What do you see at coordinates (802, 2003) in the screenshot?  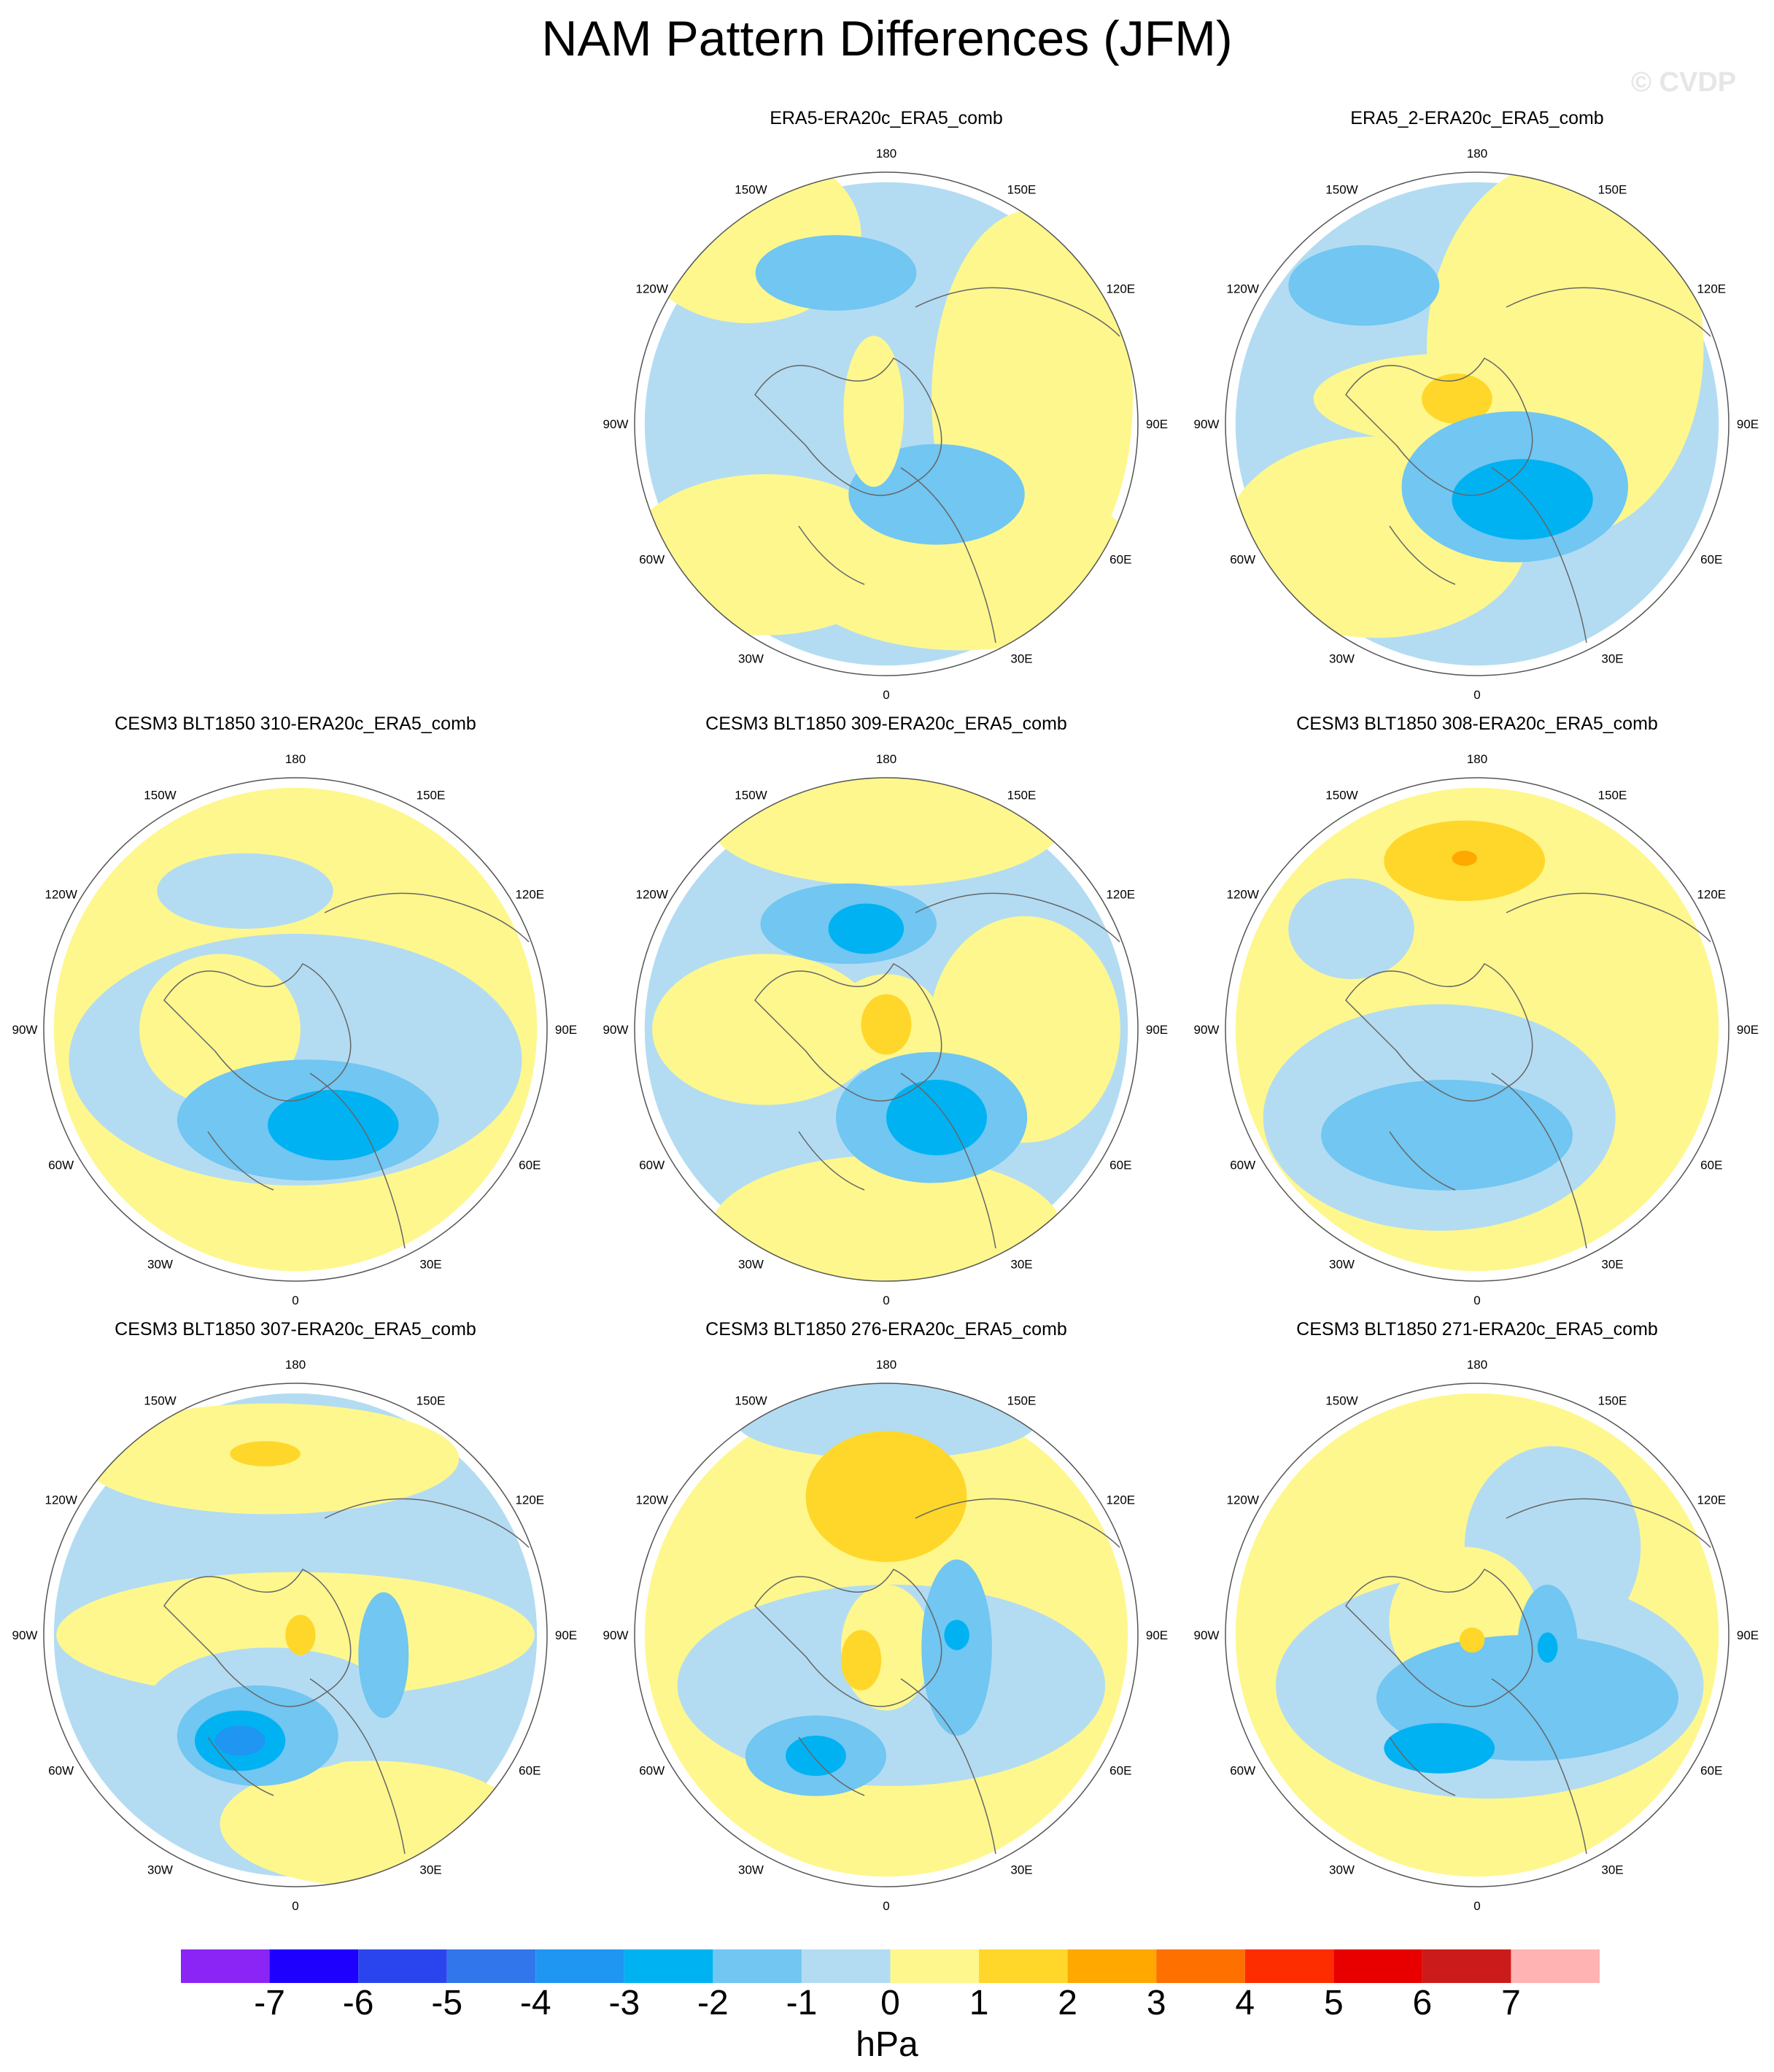 I see `colorbar-tick-label: -1` at bounding box center [802, 2003].